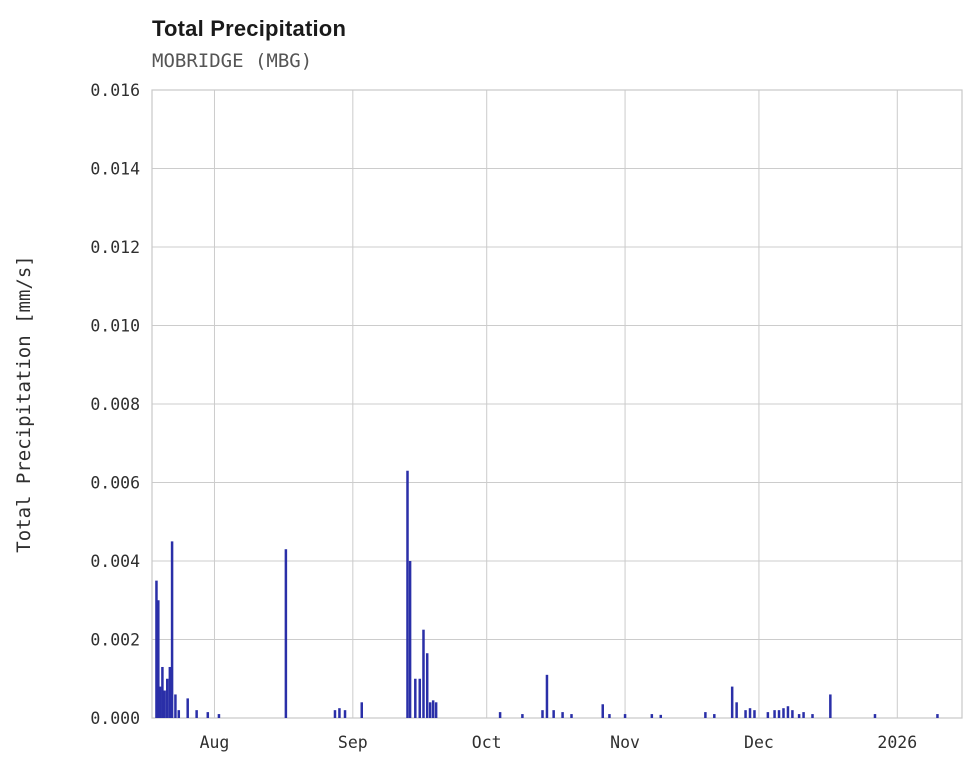 The image size is (980, 780). What do you see at coordinates (115, 169) in the screenshot?
I see `y-tick-label: 0.014` at bounding box center [115, 169].